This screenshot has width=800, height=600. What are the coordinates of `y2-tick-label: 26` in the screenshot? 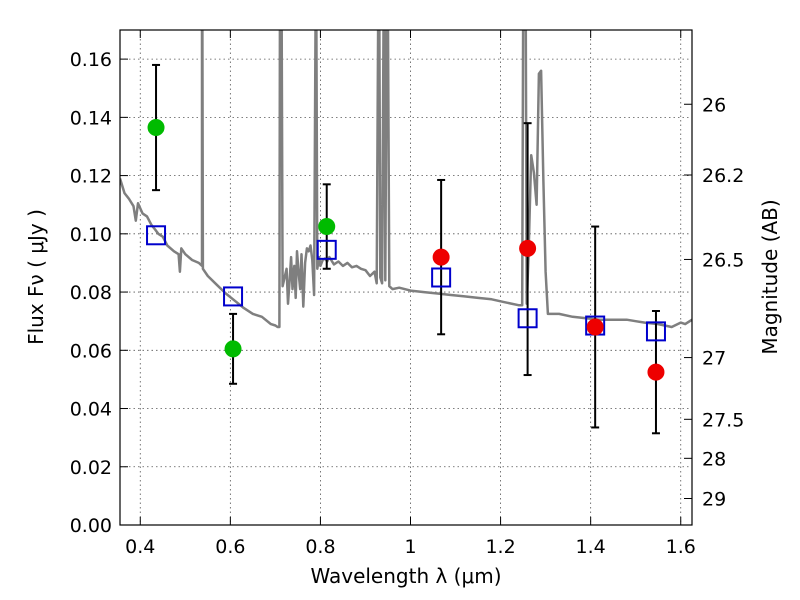 It's located at (714, 105).